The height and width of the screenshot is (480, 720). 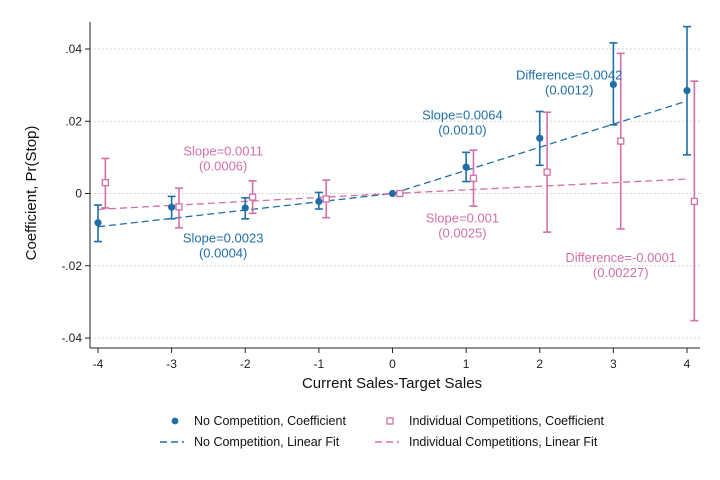 I want to click on y-tick-label: .02, so click(x=73, y=121).